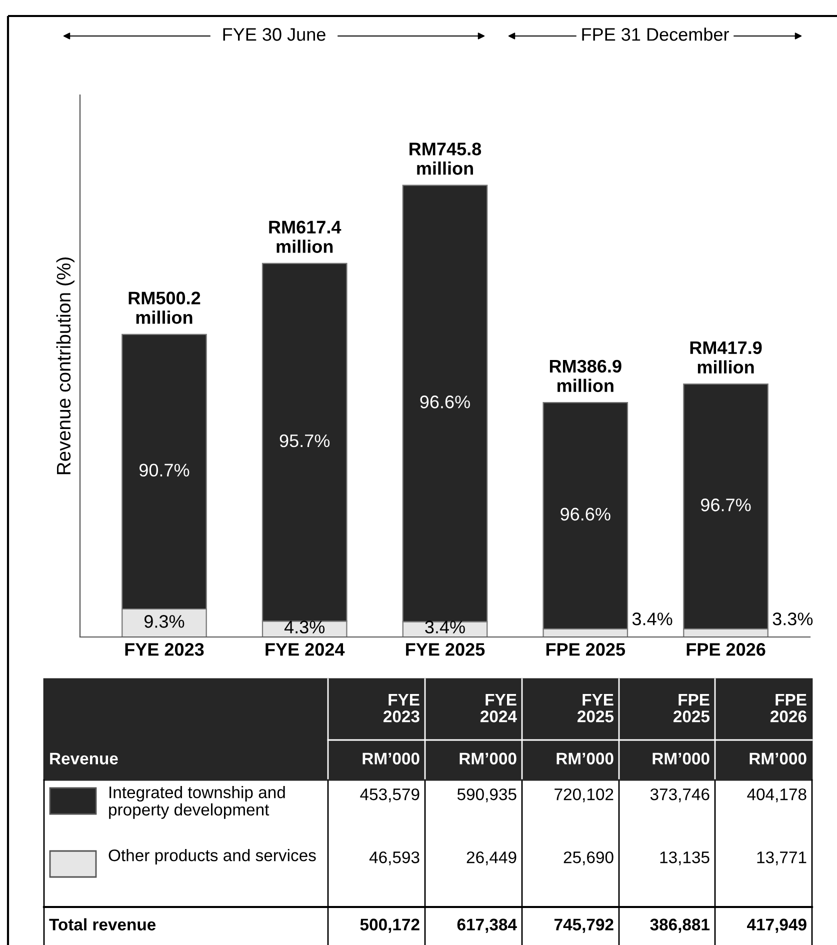 The image size is (837, 945). Describe the element at coordinates (781, 858) in the screenshot. I see `text: 13,771` at that location.